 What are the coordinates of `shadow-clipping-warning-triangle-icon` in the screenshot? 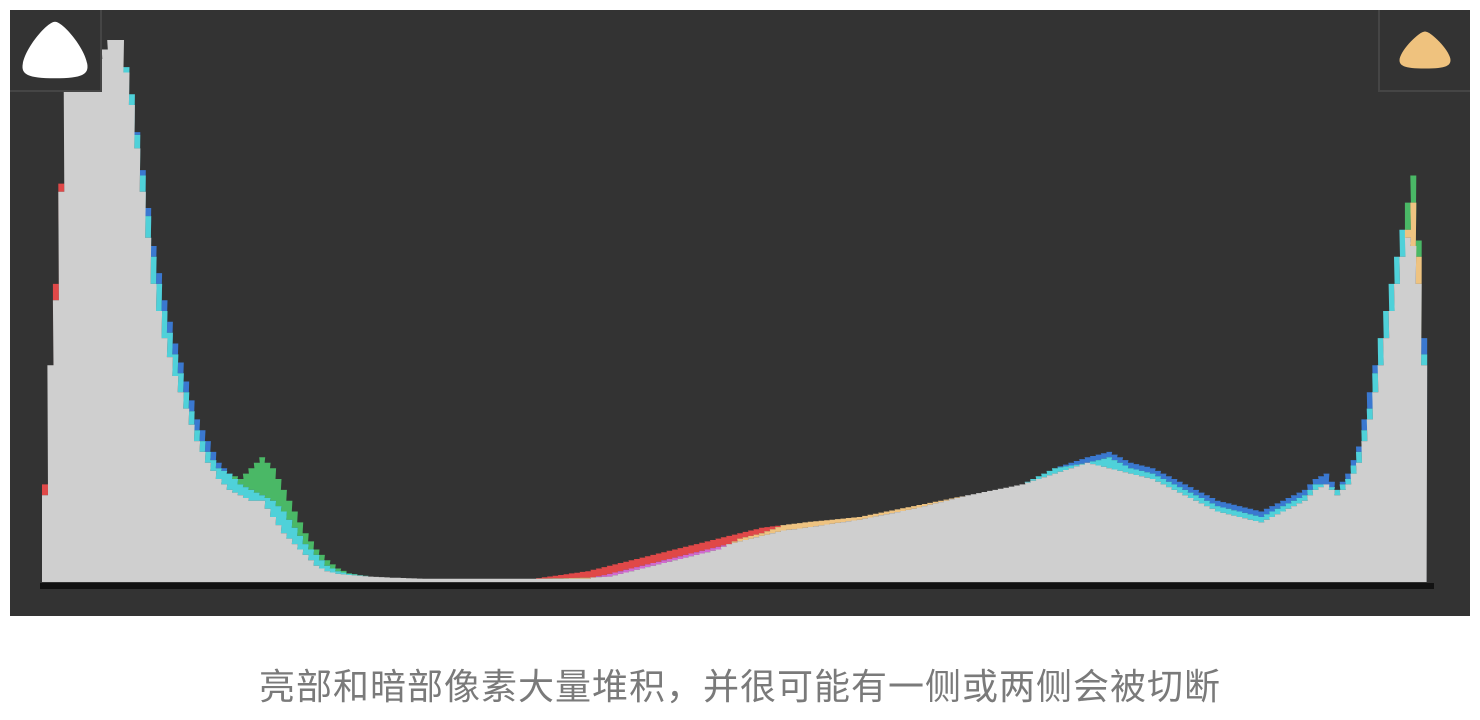 It's located at (55, 50).